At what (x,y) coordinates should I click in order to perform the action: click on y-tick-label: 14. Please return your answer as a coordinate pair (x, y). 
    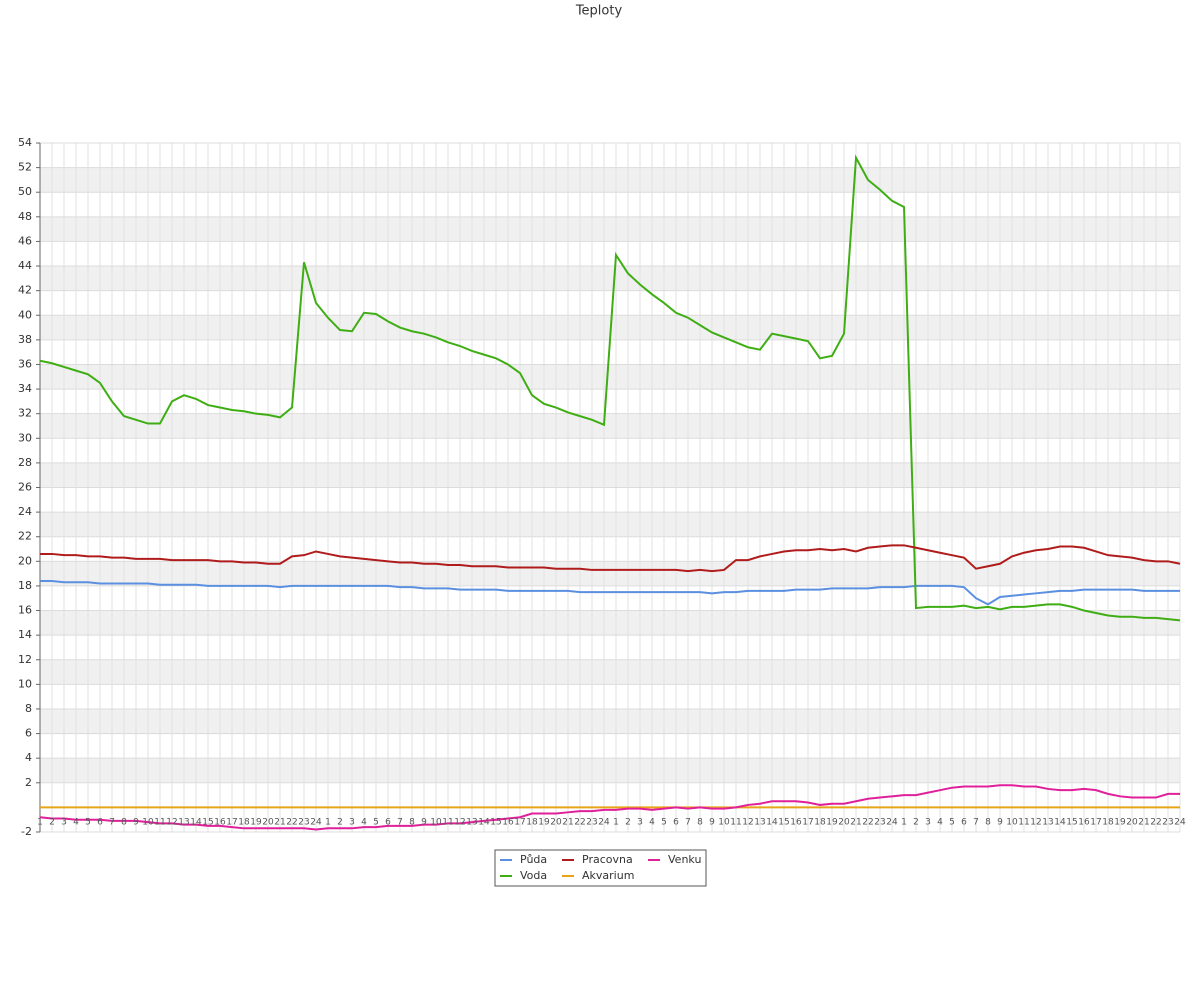
    Looking at the image, I should click on (25, 634).